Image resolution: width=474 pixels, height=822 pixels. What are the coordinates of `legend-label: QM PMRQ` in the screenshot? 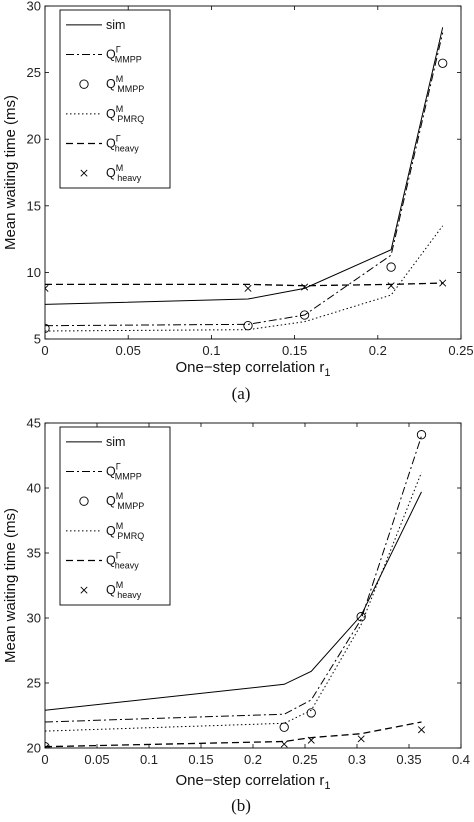 It's located at (125, 531).